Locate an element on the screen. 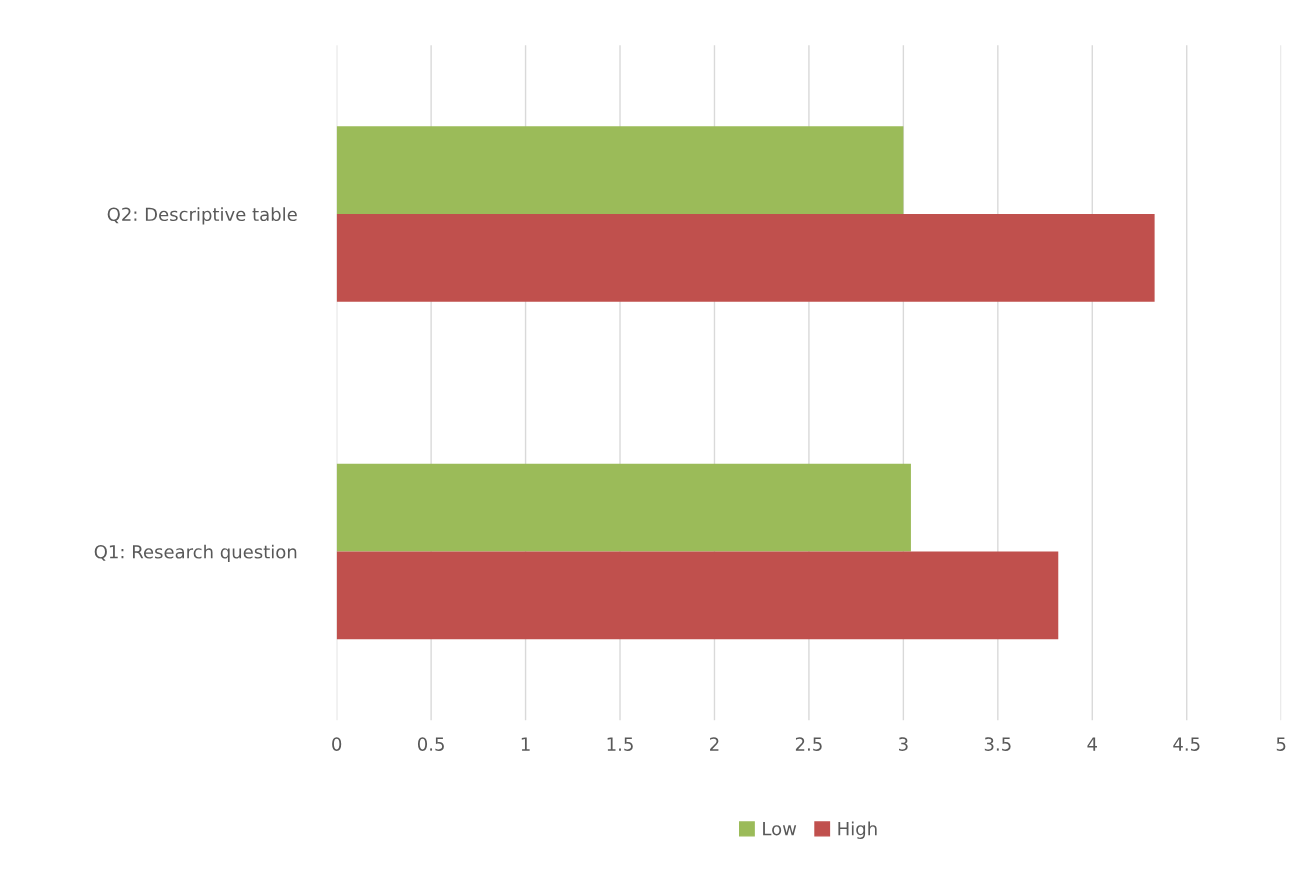 Image resolution: width=1310 pixels, height=887 pixels. y-tick-label: Q2: Descriptive table is located at coordinates (202, 216).